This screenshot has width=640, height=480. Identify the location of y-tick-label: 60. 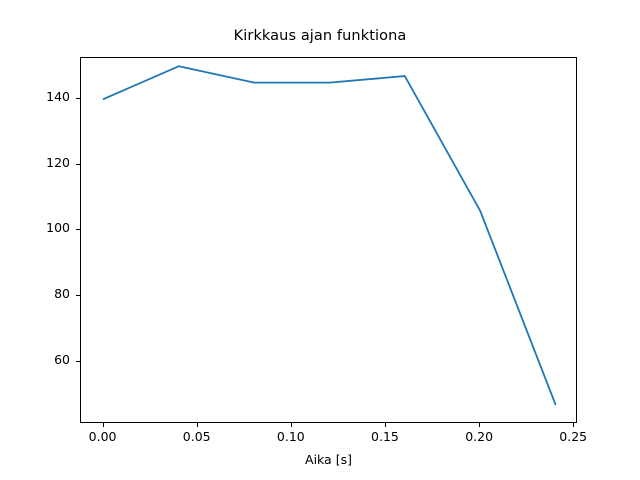
(62, 359).